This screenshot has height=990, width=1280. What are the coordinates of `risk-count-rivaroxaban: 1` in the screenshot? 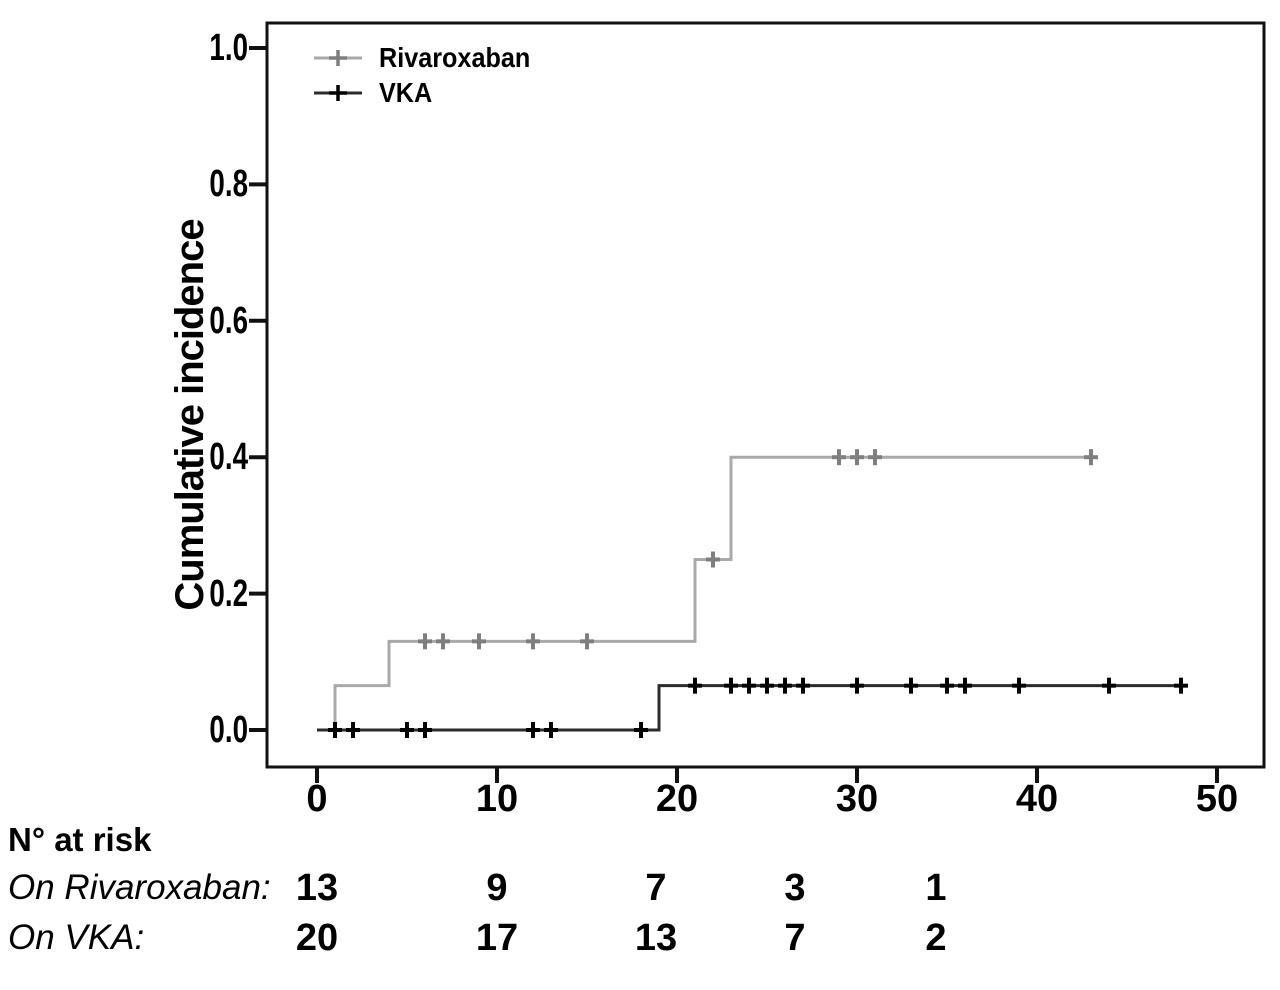 It's located at (936, 888).